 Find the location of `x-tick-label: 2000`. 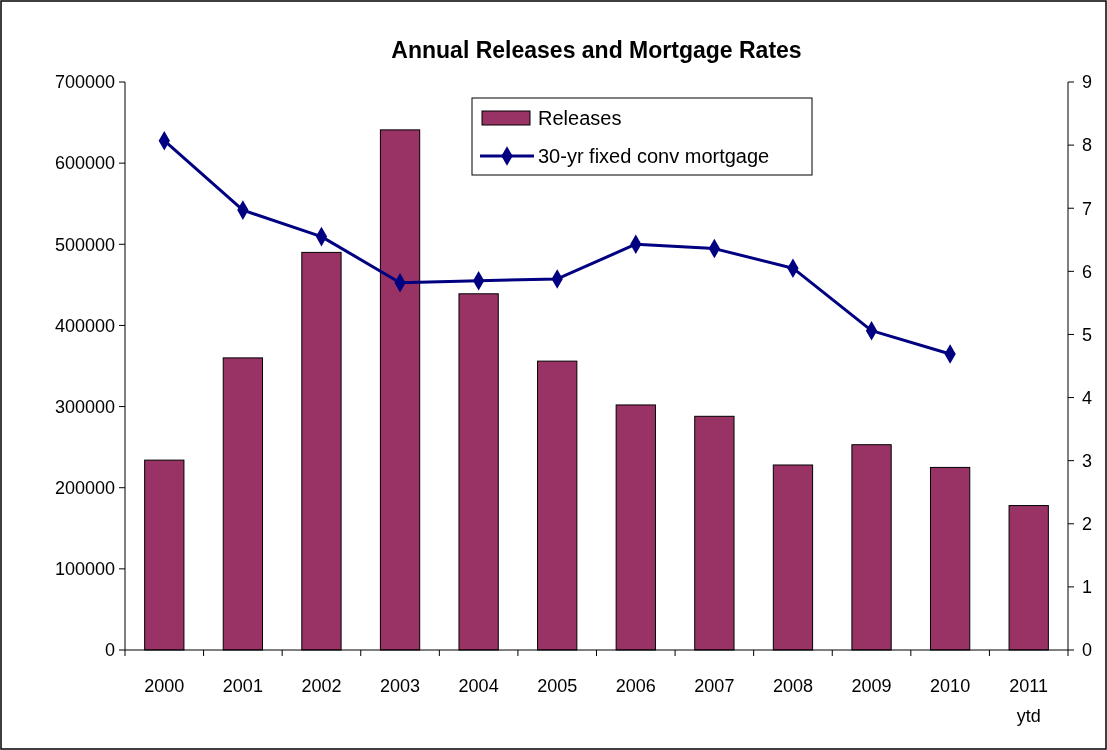

x-tick-label: 2000 is located at coordinates (164, 686).